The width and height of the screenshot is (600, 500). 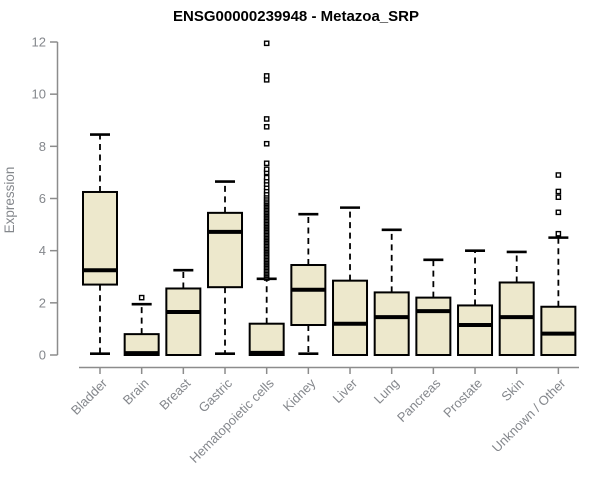 I want to click on boxplot-prostate, so click(x=475, y=303).